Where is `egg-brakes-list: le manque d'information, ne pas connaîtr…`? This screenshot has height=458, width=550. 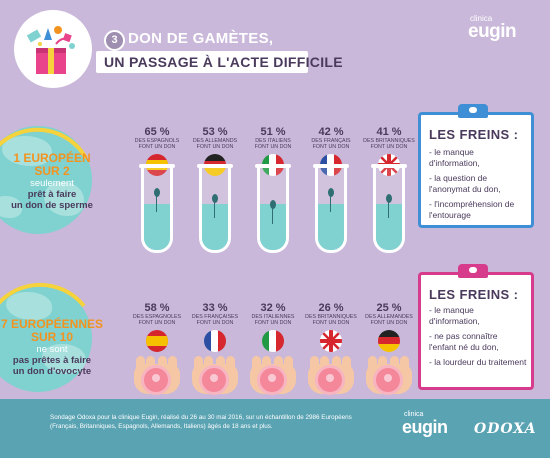
egg-brakes-list: le manque d'information, ne pas connaîtr… is located at coordinates (478, 336).